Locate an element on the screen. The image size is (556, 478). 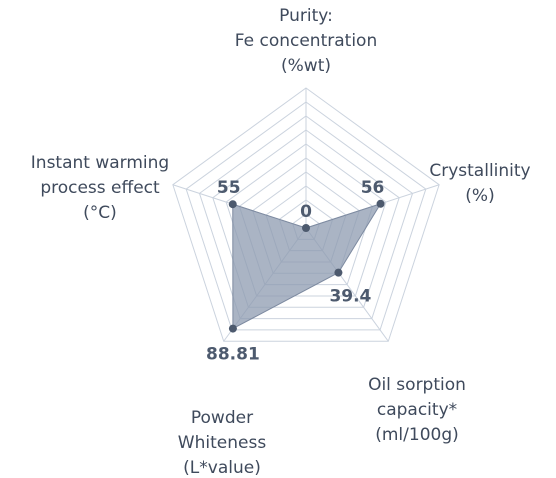
data-area is located at coordinates (307, 266).